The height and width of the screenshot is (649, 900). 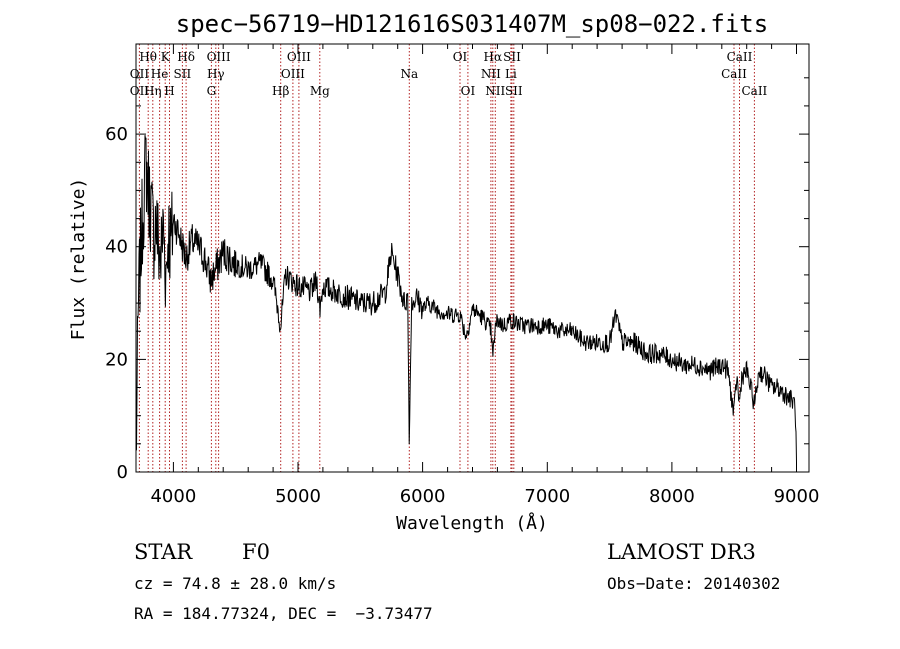 I want to click on redshift-cz: cz = 74.8 ± 28.0 km/s, so click(x=235, y=583).